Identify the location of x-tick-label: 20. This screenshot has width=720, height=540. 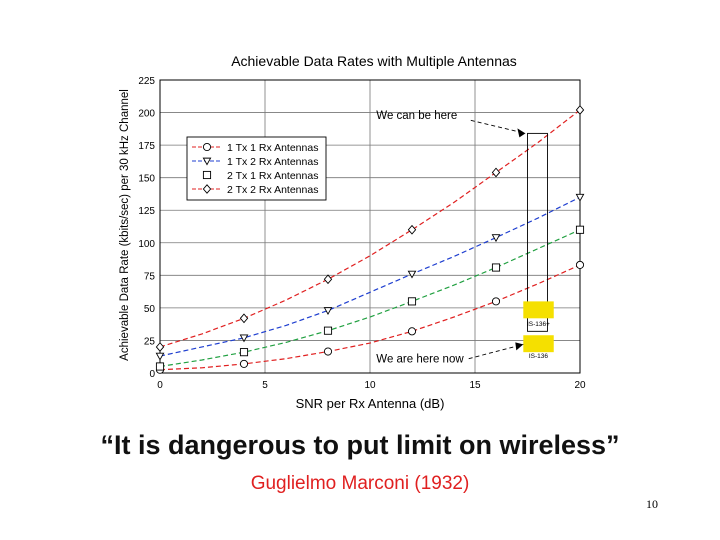
(580, 385).